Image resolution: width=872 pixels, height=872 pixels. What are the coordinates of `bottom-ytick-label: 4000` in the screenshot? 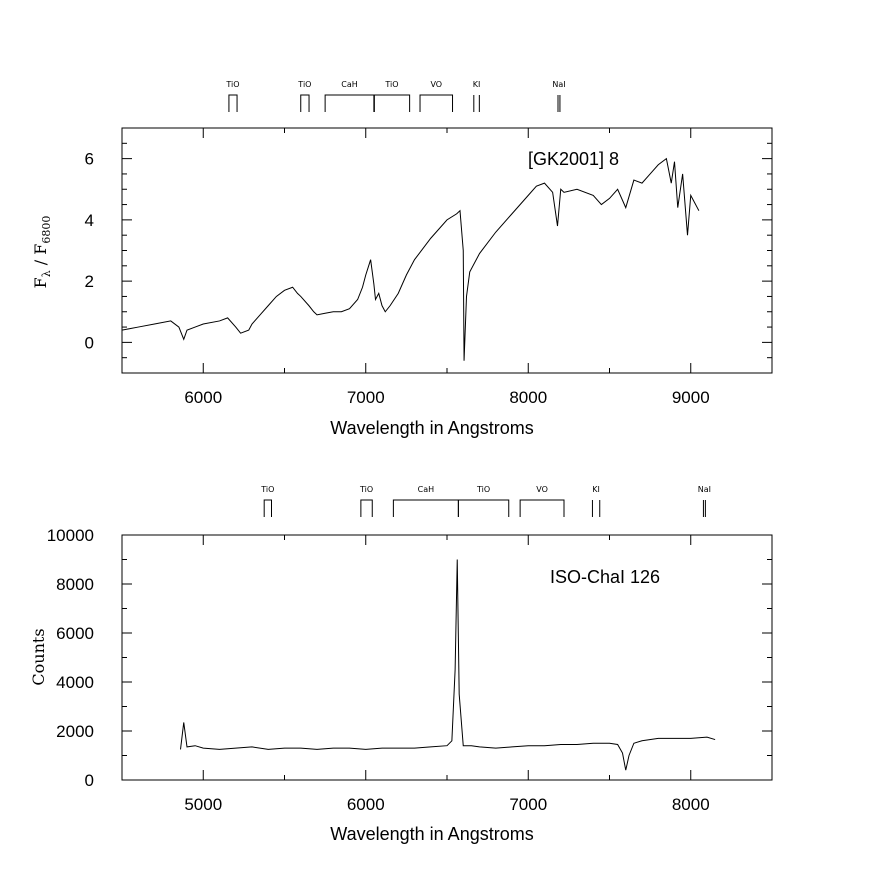 It's located at (75, 682).